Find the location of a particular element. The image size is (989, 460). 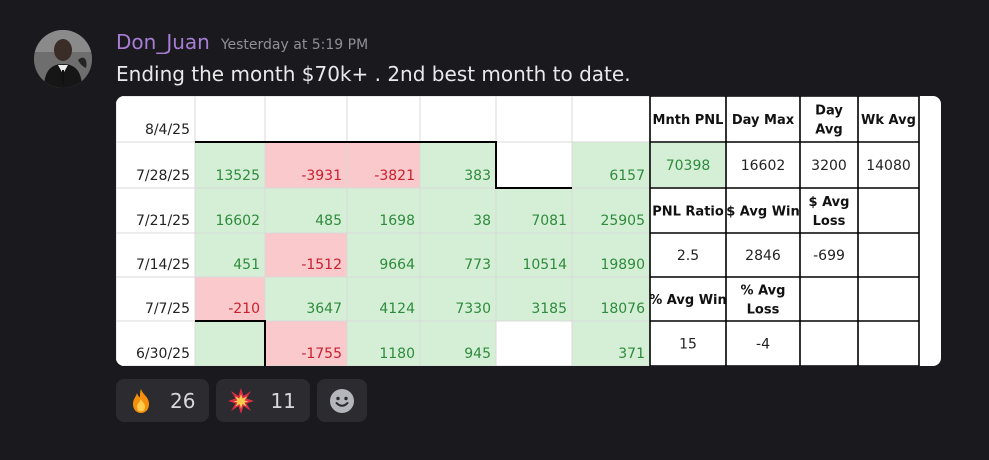

pnl-cell: 6157 is located at coordinates (627, 176).